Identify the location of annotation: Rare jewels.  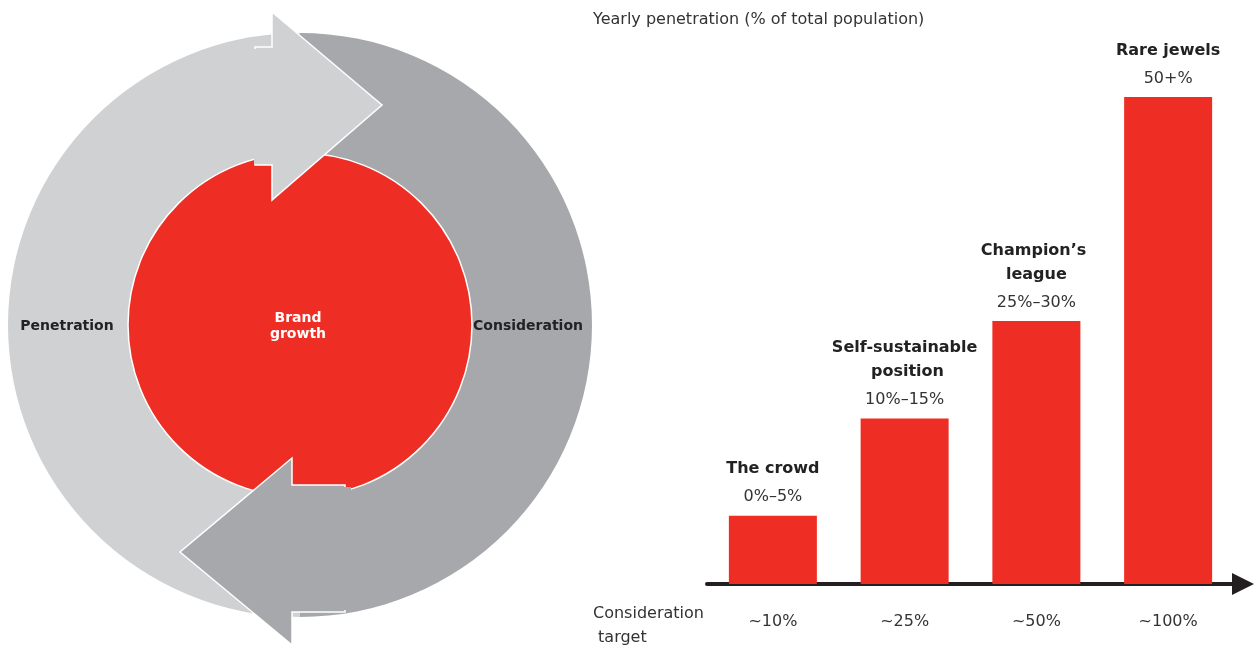
(1168, 49).